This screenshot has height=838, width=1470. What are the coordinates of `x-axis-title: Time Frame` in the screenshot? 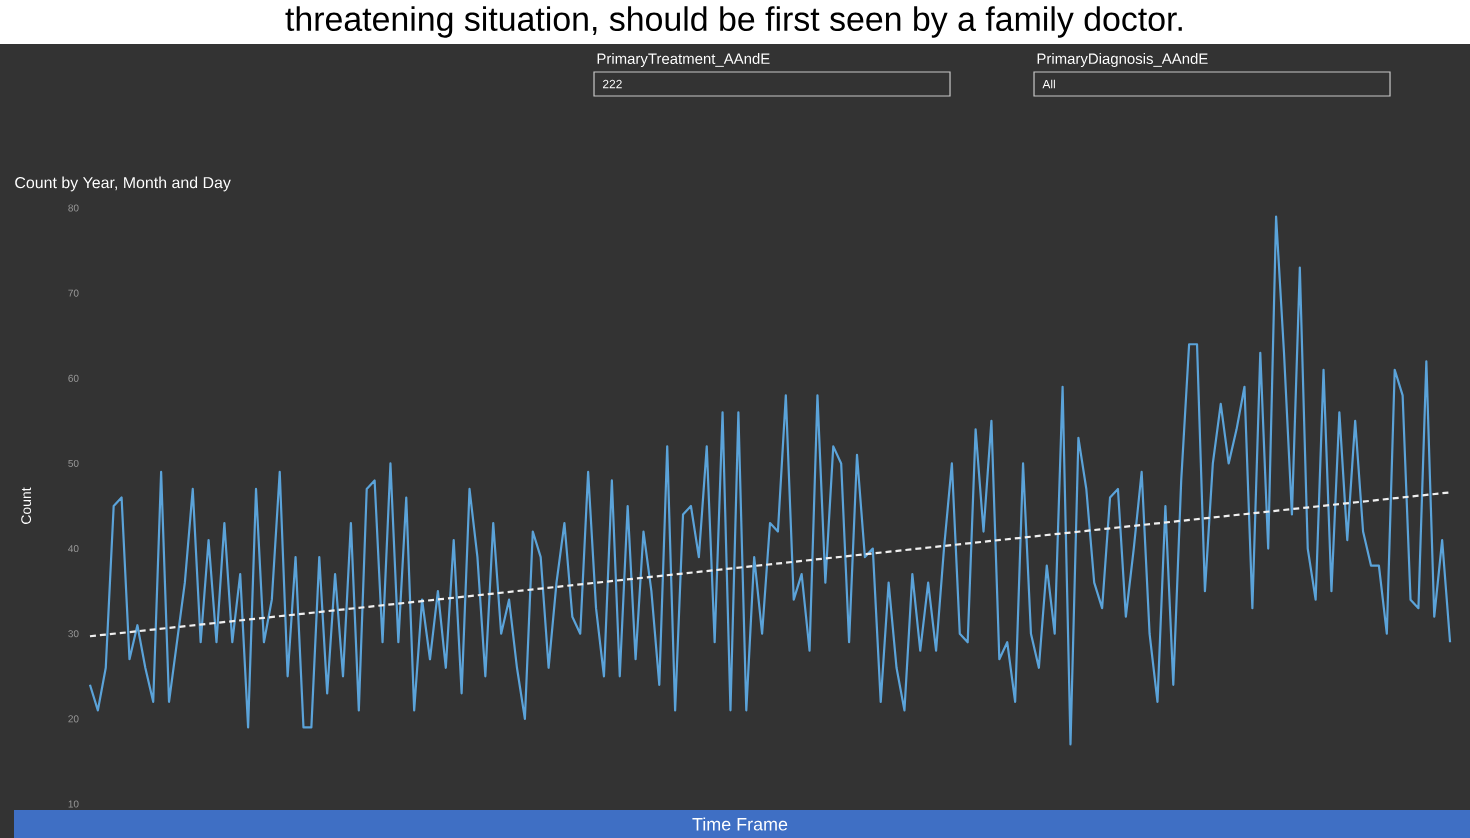 It's located at (740, 824).